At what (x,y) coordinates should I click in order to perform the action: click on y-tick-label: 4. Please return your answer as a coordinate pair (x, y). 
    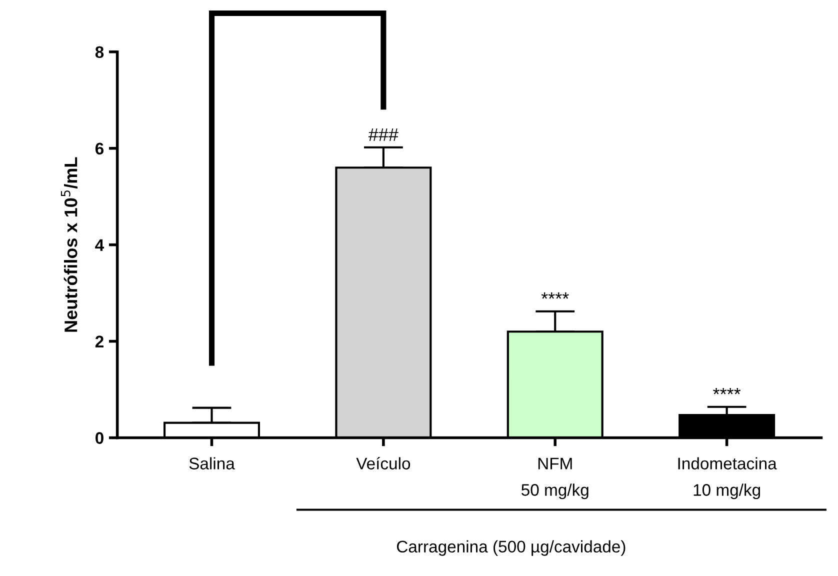
    Looking at the image, I should click on (99, 245).